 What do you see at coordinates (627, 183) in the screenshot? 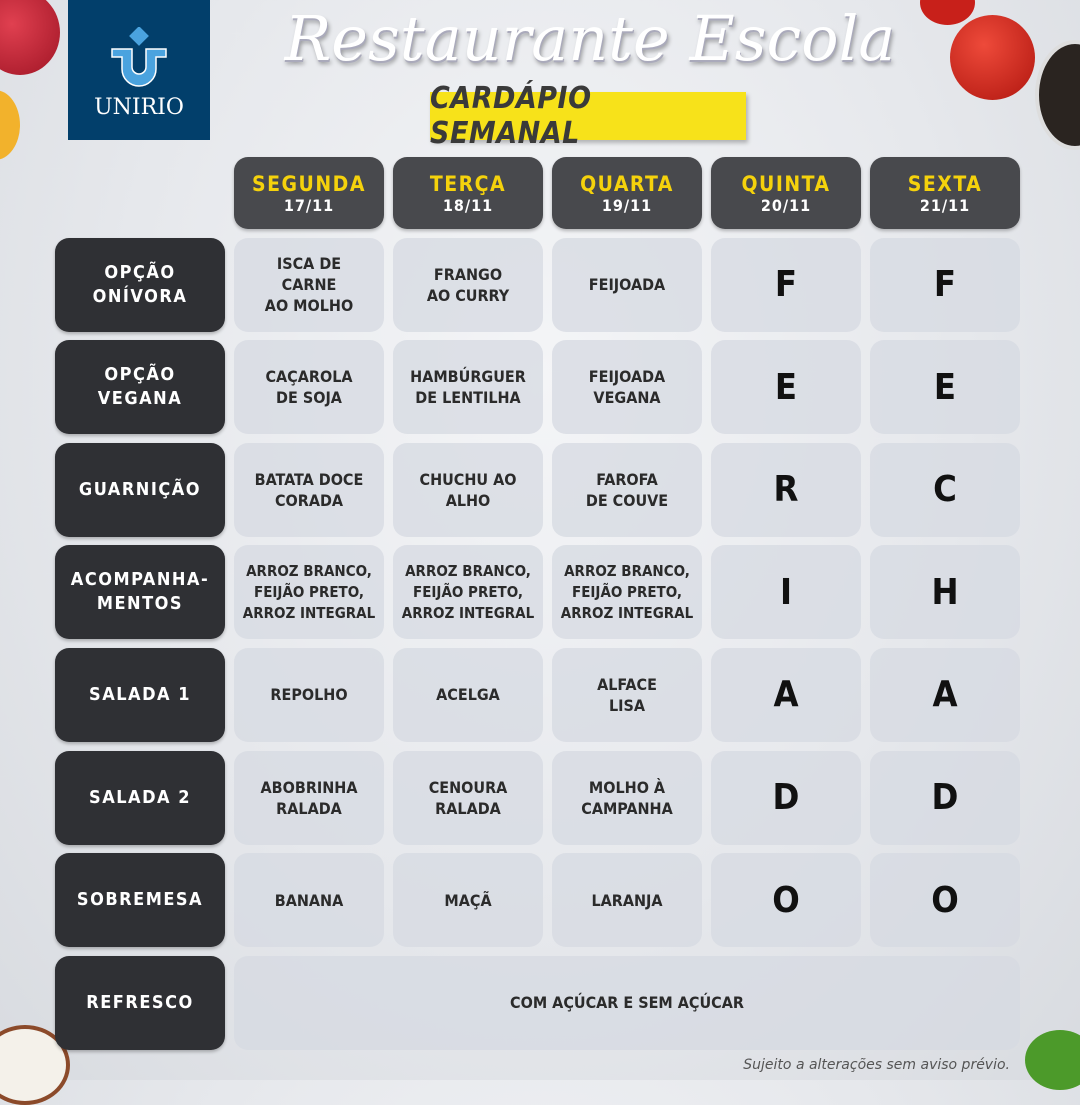
I see `day-name: QUARTA` at bounding box center [627, 183].